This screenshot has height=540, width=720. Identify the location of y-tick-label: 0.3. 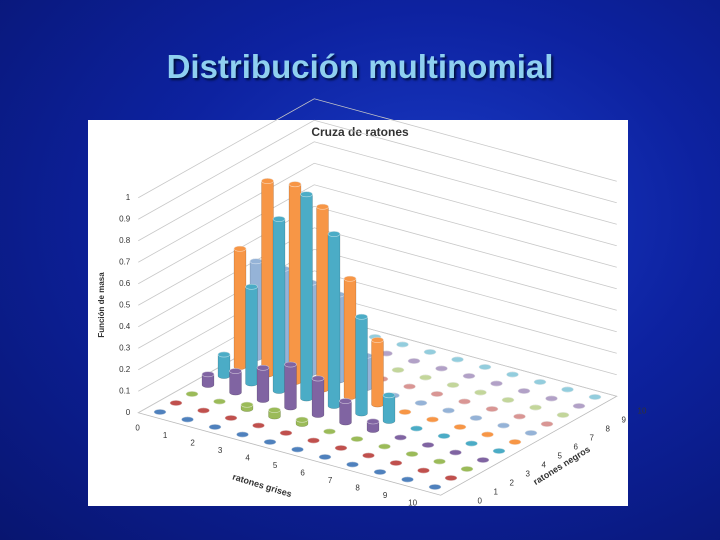
(125, 347).